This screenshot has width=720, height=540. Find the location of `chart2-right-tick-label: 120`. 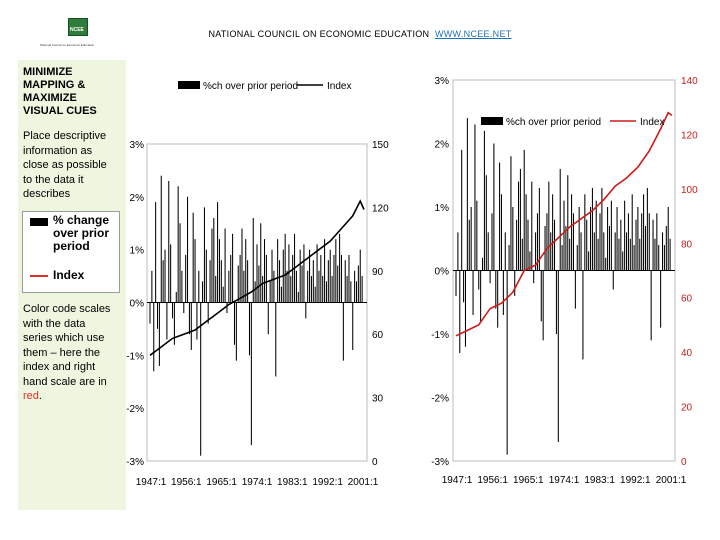

chart2-right-tick-label: 120 is located at coordinates (689, 135).